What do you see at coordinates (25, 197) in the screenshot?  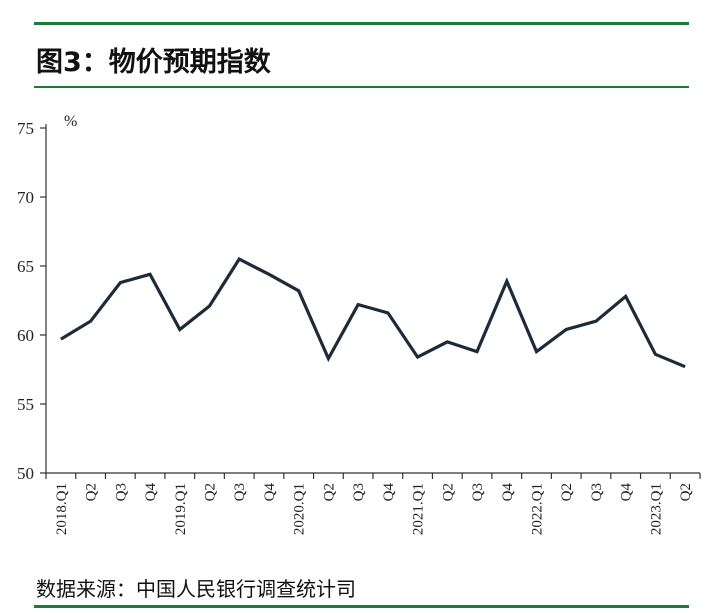 I see `y-tick-label: 70` at bounding box center [25, 197].